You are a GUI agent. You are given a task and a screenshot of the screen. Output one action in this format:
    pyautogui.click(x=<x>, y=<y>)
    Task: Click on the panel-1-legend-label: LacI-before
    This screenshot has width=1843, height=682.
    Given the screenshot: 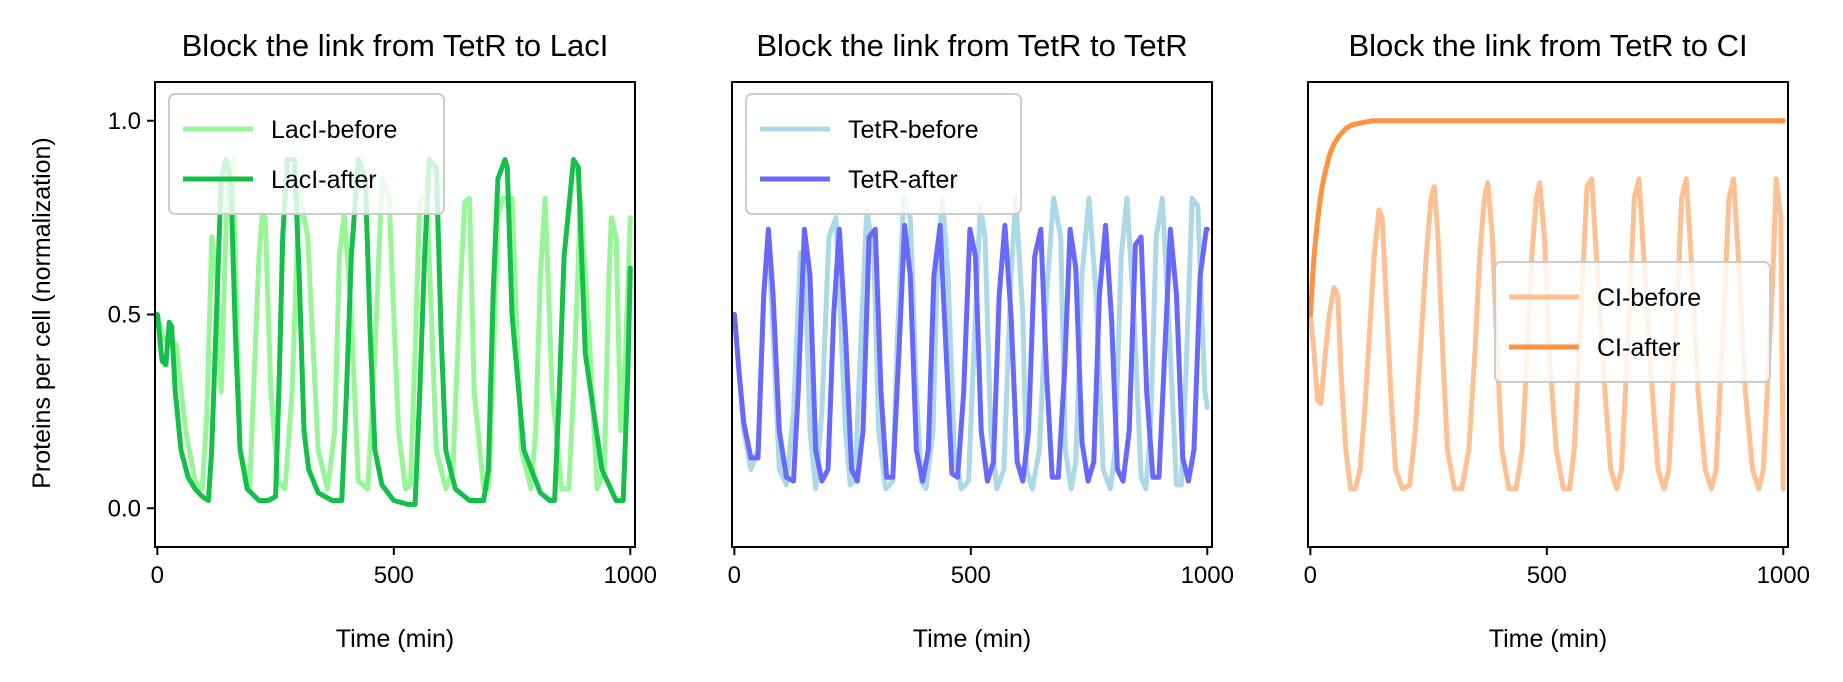 What is the action you would take?
    pyautogui.click(x=334, y=130)
    